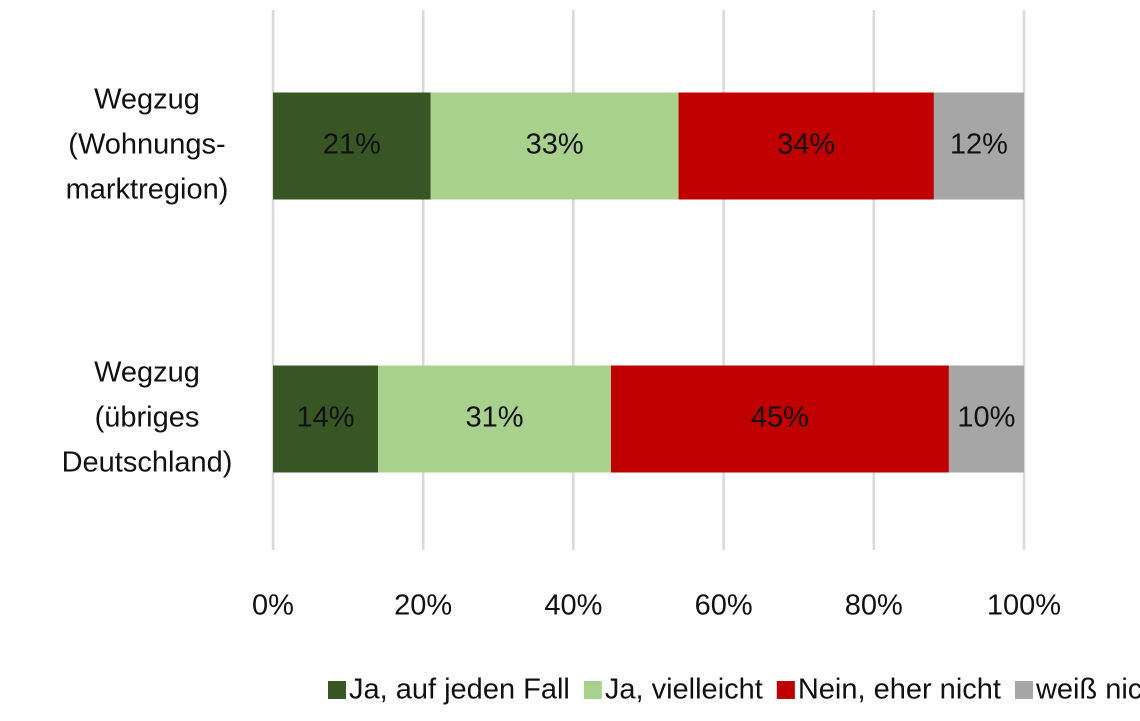  What do you see at coordinates (423, 606) in the screenshot?
I see `x-tick-label: 20%` at bounding box center [423, 606].